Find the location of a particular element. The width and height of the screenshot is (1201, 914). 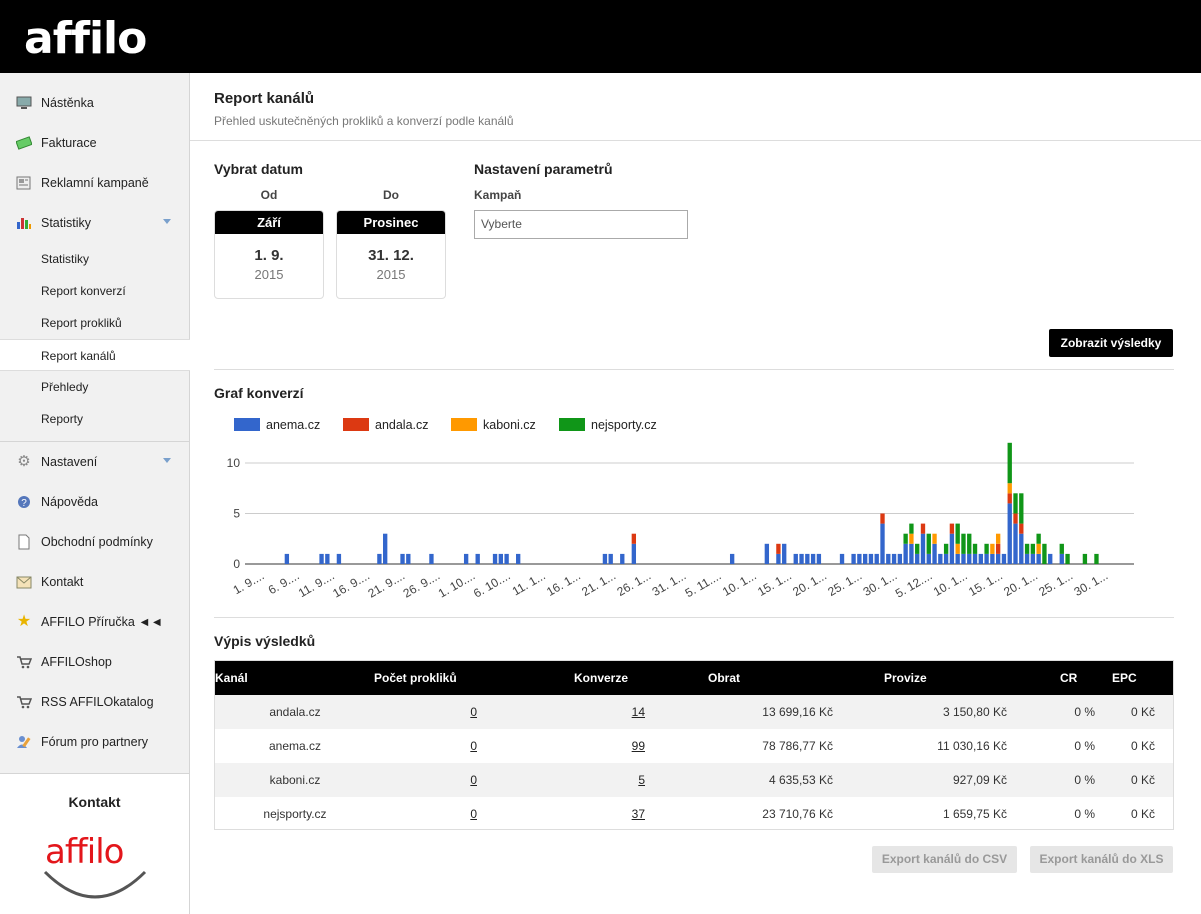

sidebar-item-affiloshop: AFFILOshop is located at coordinates (94, 662).